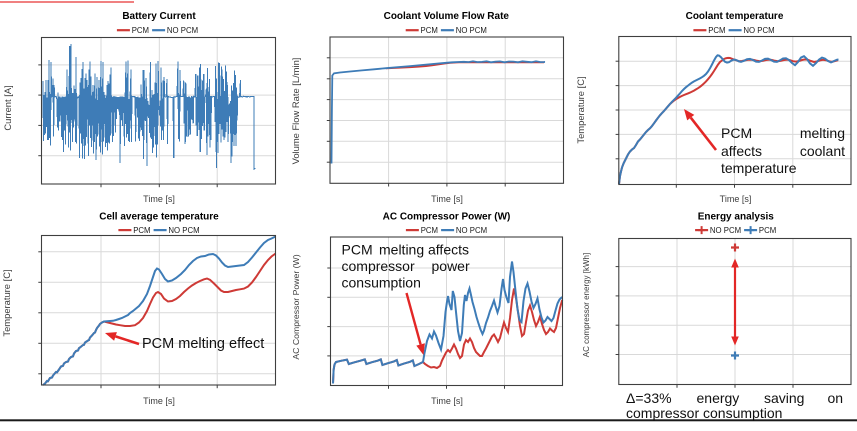 The image size is (857, 431). Describe the element at coordinates (586, 305) in the screenshot. I see `svg-text: AC compressor energy [kWh]` at that location.